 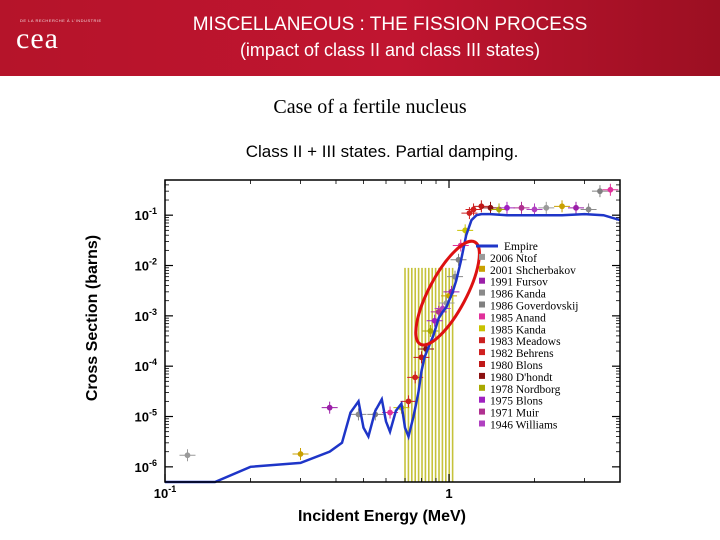 What do you see at coordinates (153, 413) in the screenshot?
I see `y-tick-exponent: -5` at bounding box center [153, 413].